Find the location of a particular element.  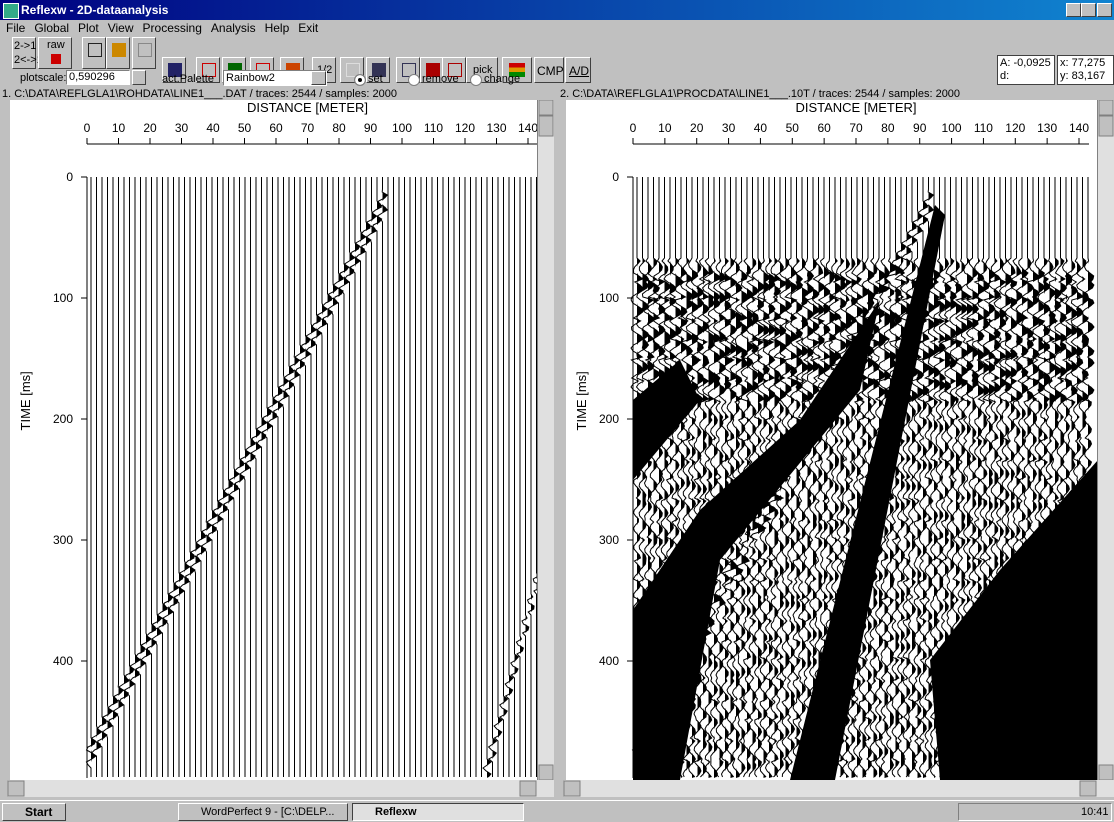

task-button: Reflexw is located at coordinates (438, 812).